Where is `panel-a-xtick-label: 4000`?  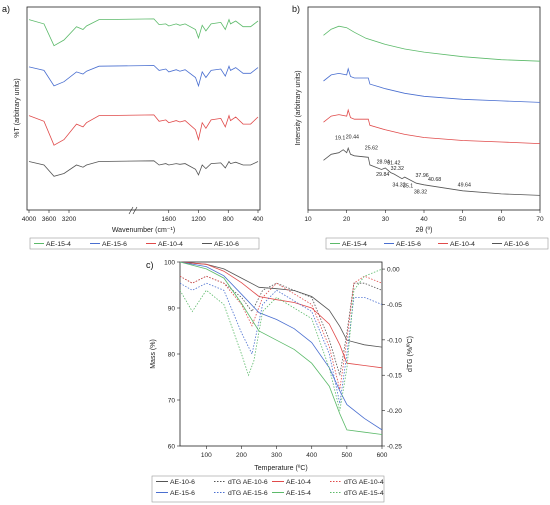 panel-a-xtick-label: 4000 is located at coordinates (29, 219).